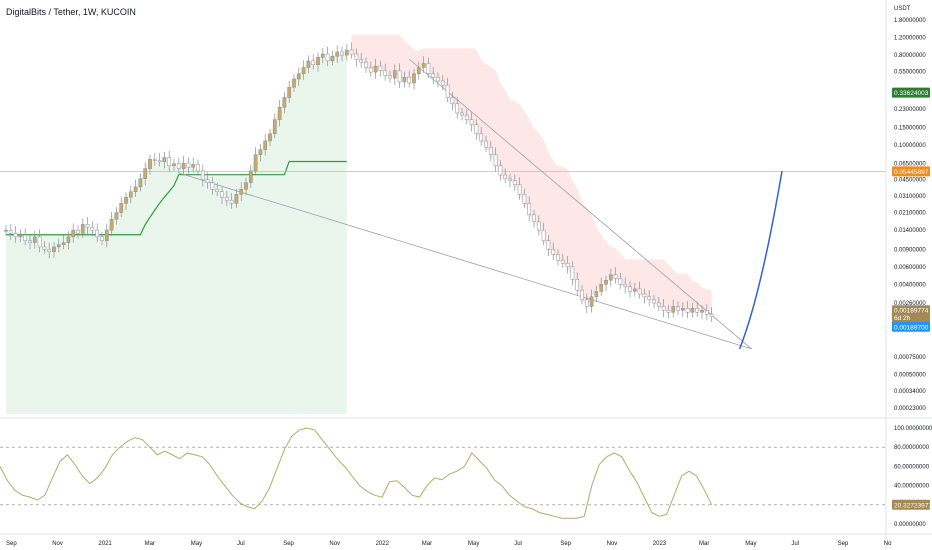  I want to click on x-tick-label: Jul, so click(795, 544).